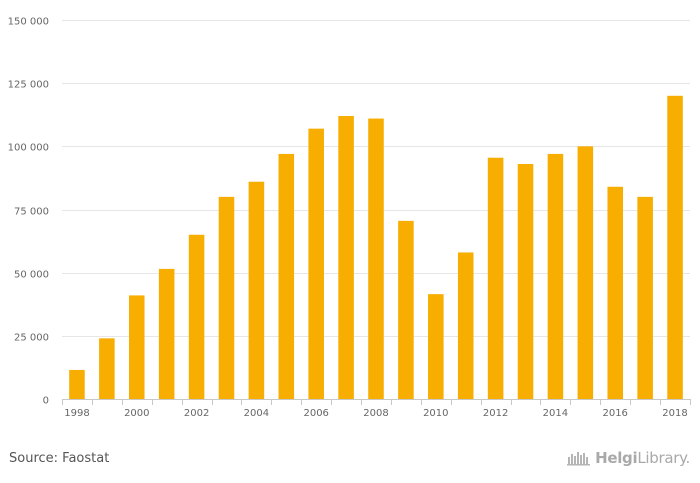  What do you see at coordinates (663, 458) in the screenshot?
I see `brand-name-rest: Library.` at bounding box center [663, 458].